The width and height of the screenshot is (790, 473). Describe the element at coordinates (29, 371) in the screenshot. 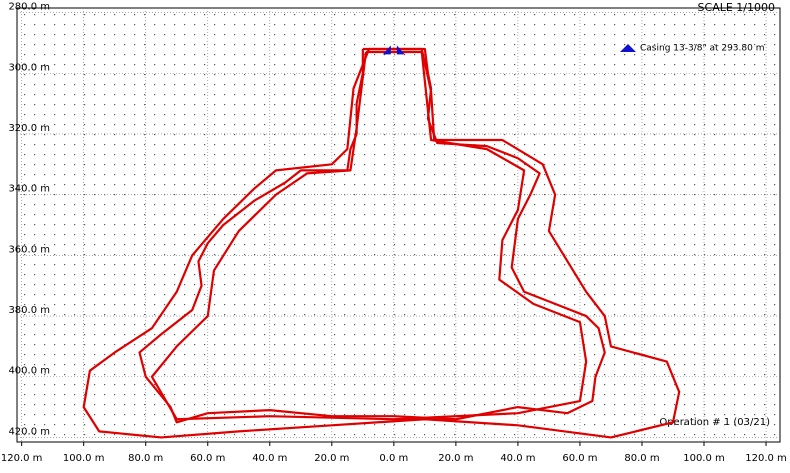

I see `y-tick-label: 400.0 m` at that location.